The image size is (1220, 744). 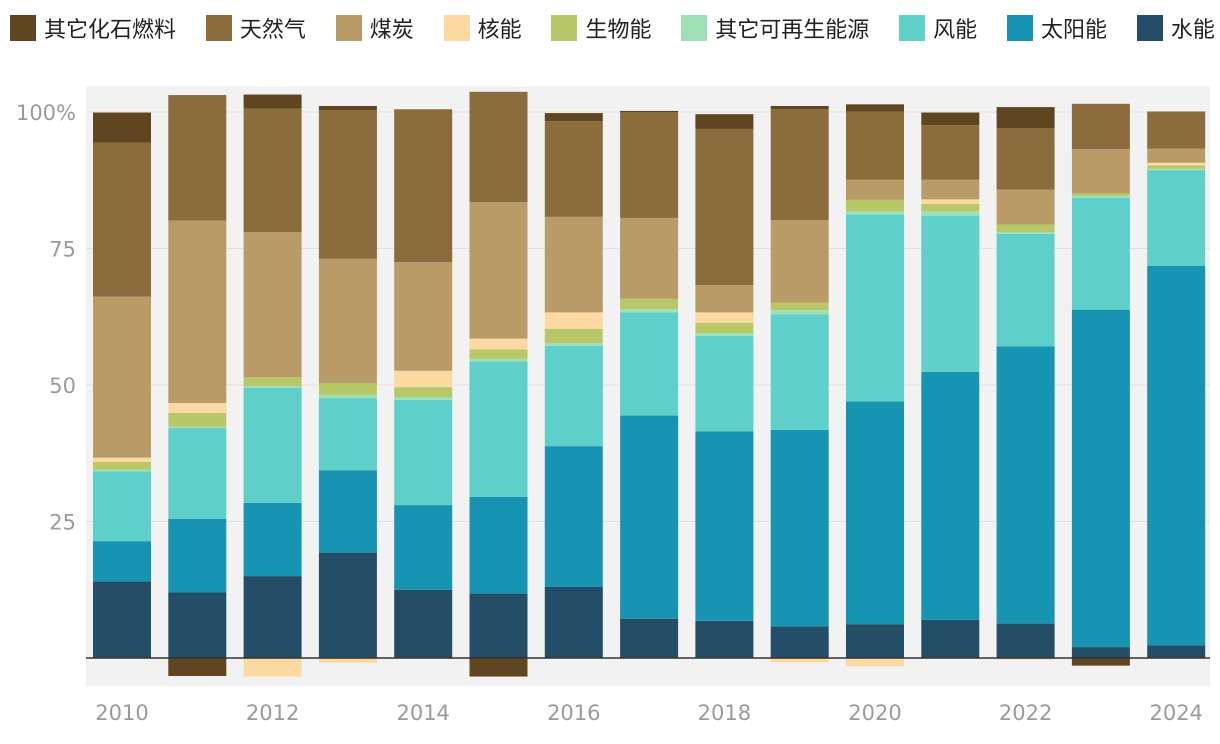 What do you see at coordinates (1074, 30) in the screenshot?
I see `legend-label: 太阳能` at bounding box center [1074, 30].